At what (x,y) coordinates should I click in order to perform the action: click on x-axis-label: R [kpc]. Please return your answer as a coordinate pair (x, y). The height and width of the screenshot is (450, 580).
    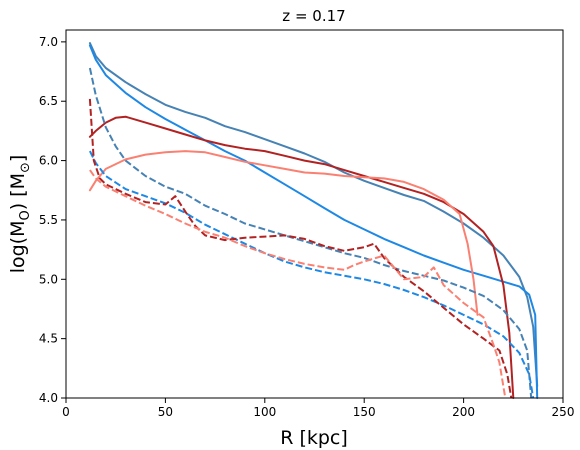
    Looking at the image, I should click on (314, 438).